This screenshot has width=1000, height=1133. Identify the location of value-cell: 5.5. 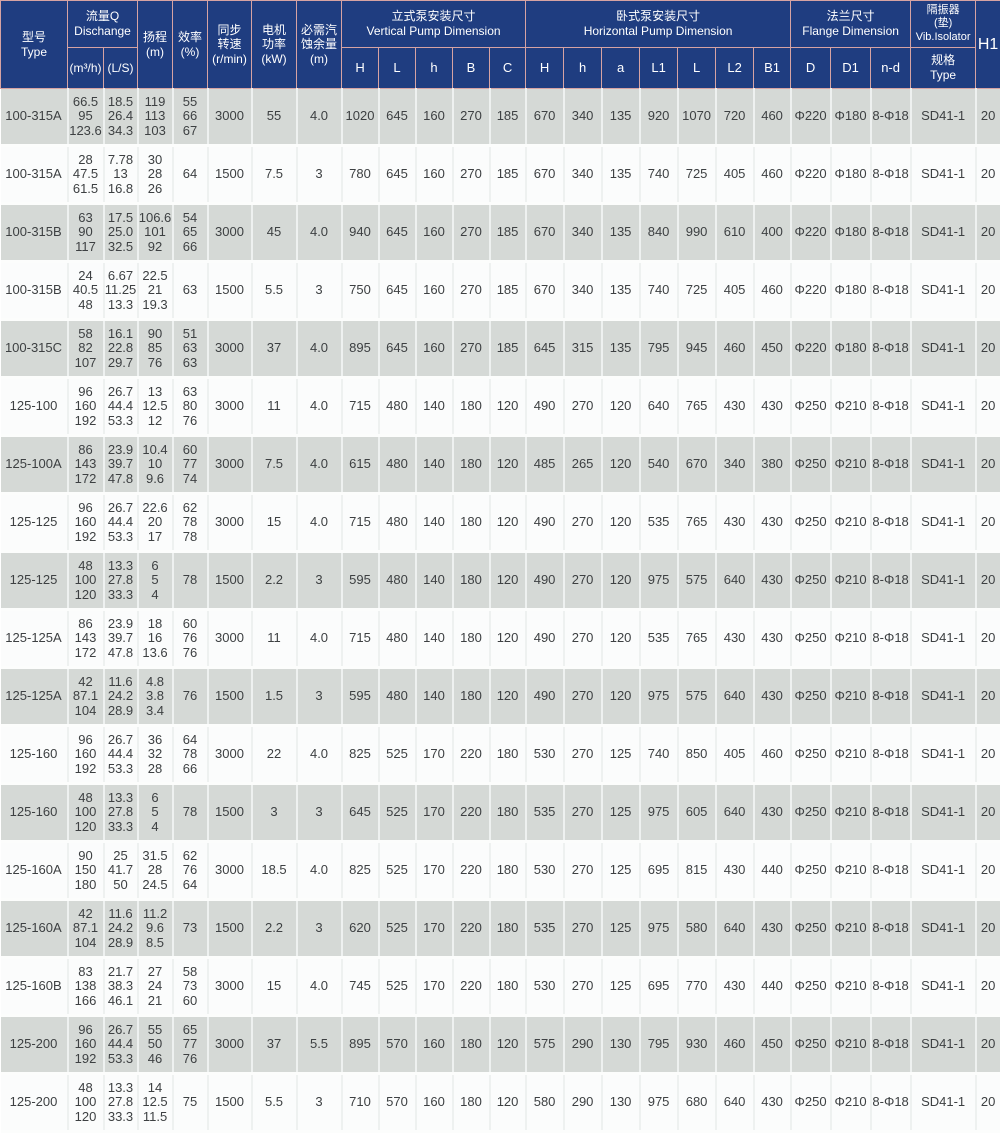
(274, 1103).